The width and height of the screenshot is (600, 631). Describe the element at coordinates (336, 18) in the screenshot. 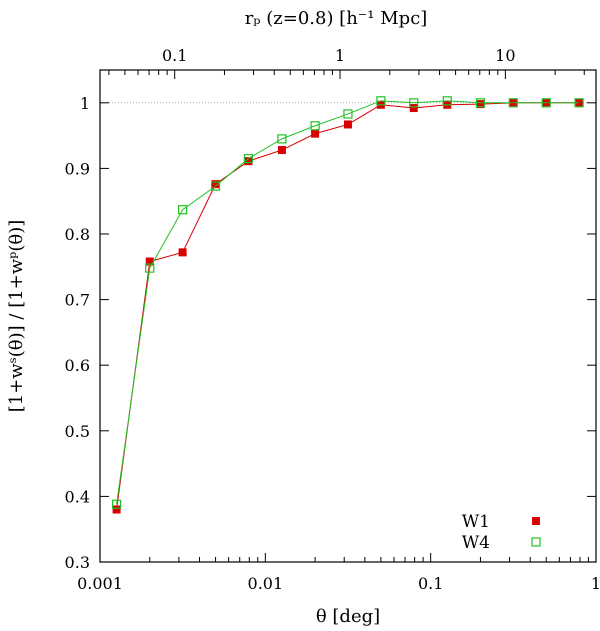

I see `top-axis-title: rₚ (z=0.8) [h⁻¹ Mpc]` at that location.